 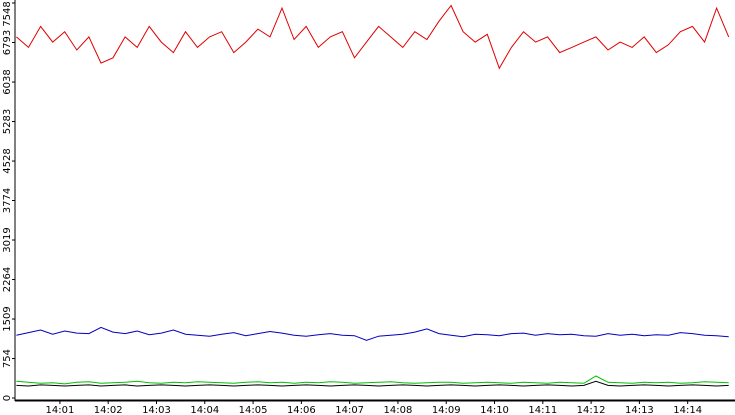 I want to click on y-tick-label: 7548, so click(x=7, y=13).